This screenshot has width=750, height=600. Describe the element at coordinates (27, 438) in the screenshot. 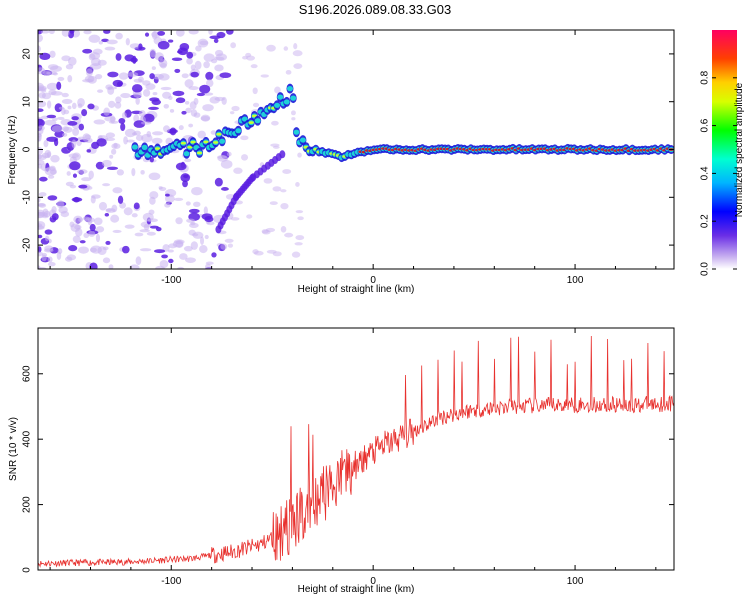

I see `snr-y-tick-label: 400` at that location.